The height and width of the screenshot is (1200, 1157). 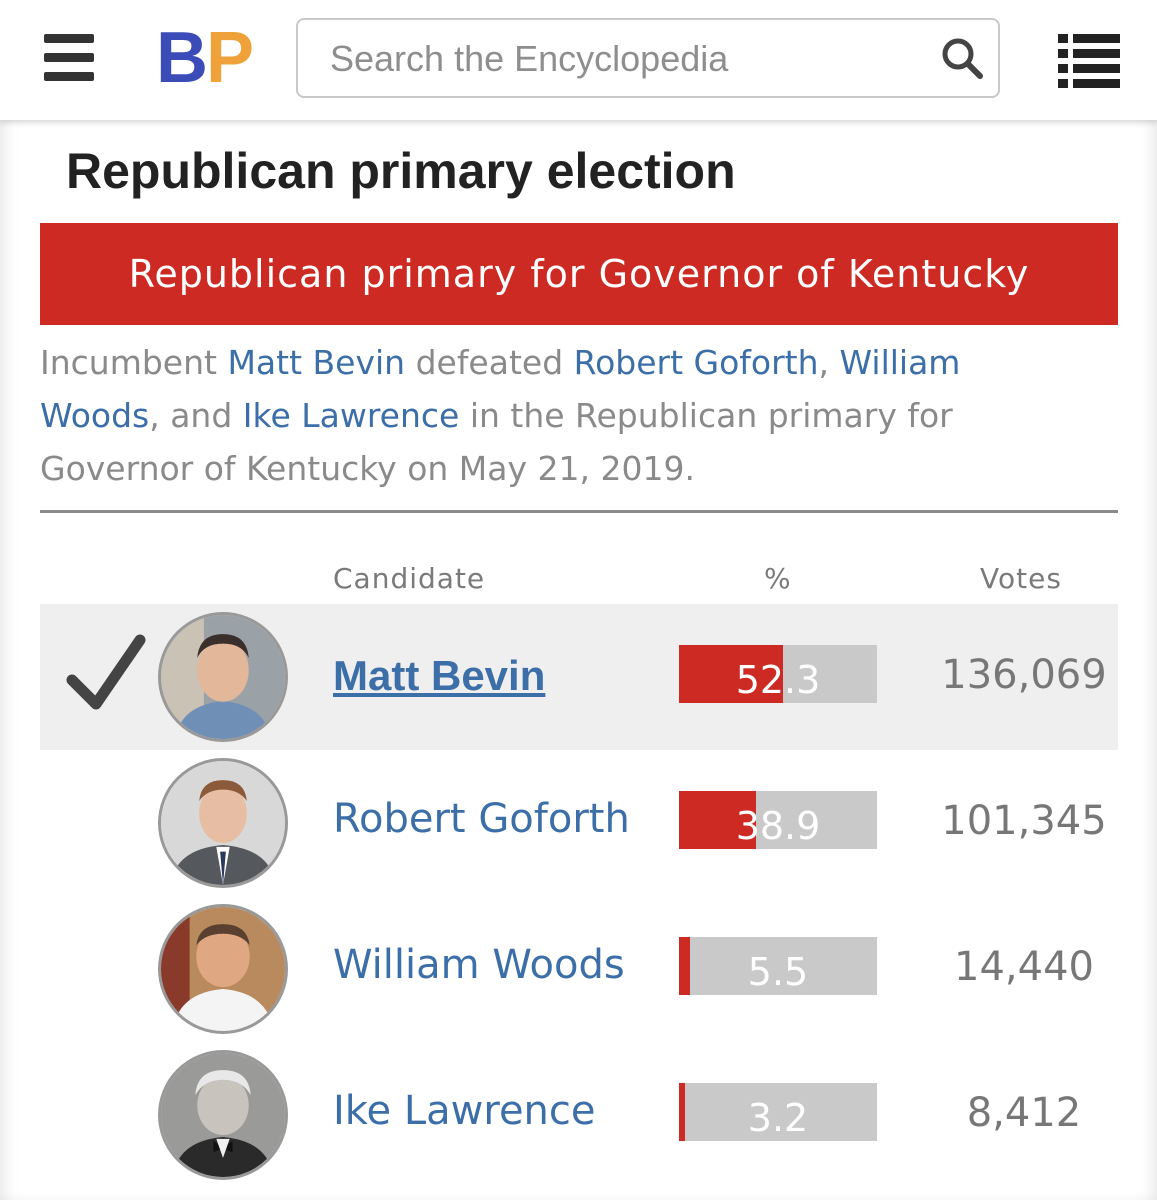 I want to click on candidate-link-robert-goforth: Robert Goforth, so click(x=481, y=819).